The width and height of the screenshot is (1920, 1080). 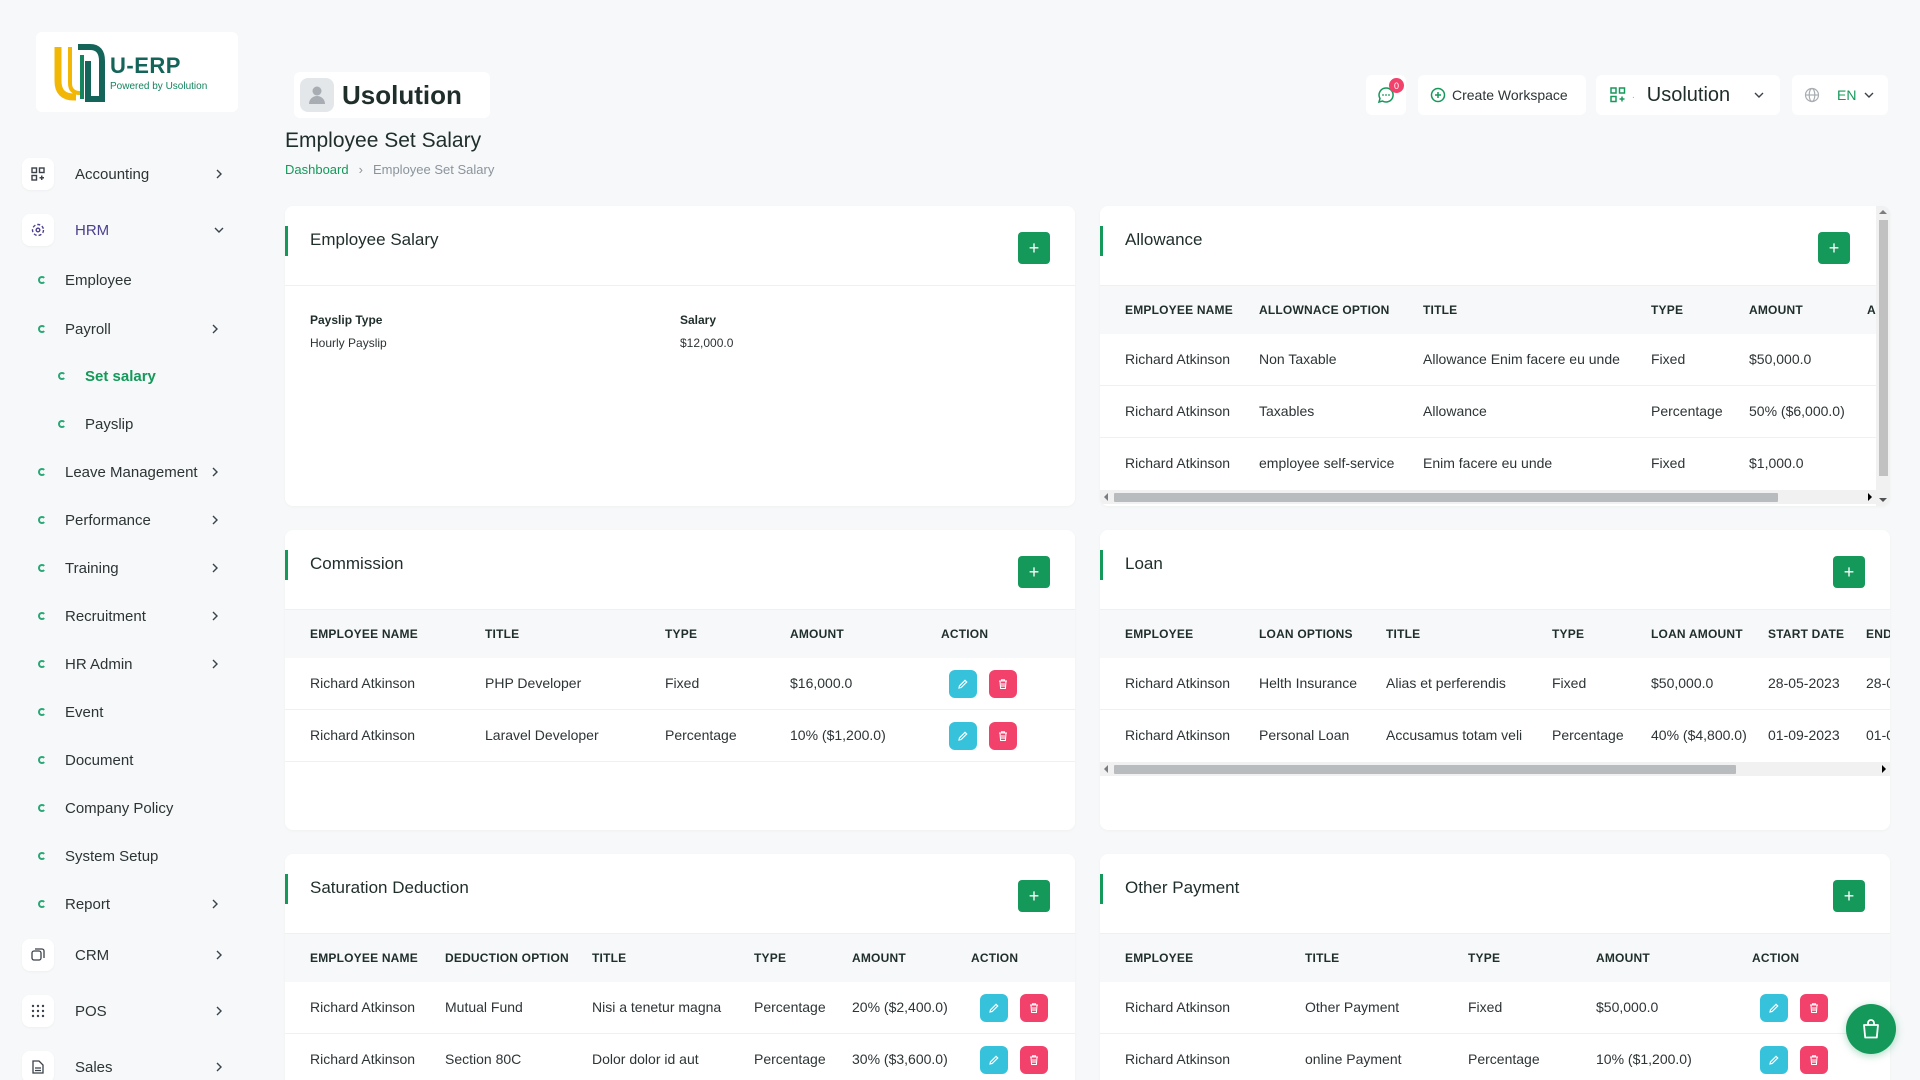 What do you see at coordinates (124, 712) in the screenshot?
I see `sidebar-sub-event: Event` at bounding box center [124, 712].